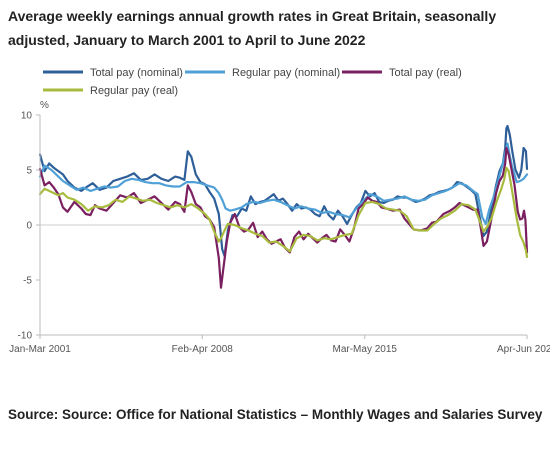  Describe the element at coordinates (40, 349) in the screenshot. I see `x-tick-label: Jan-Mar 2001` at that location.